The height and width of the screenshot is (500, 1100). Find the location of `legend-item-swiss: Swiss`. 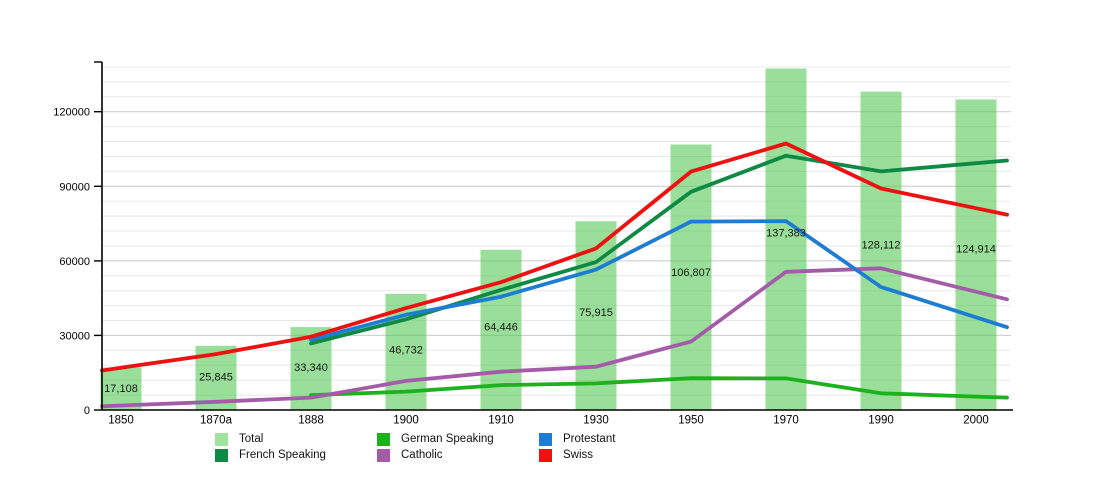

legend-item-swiss: Swiss is located at coordinates (620, 455).